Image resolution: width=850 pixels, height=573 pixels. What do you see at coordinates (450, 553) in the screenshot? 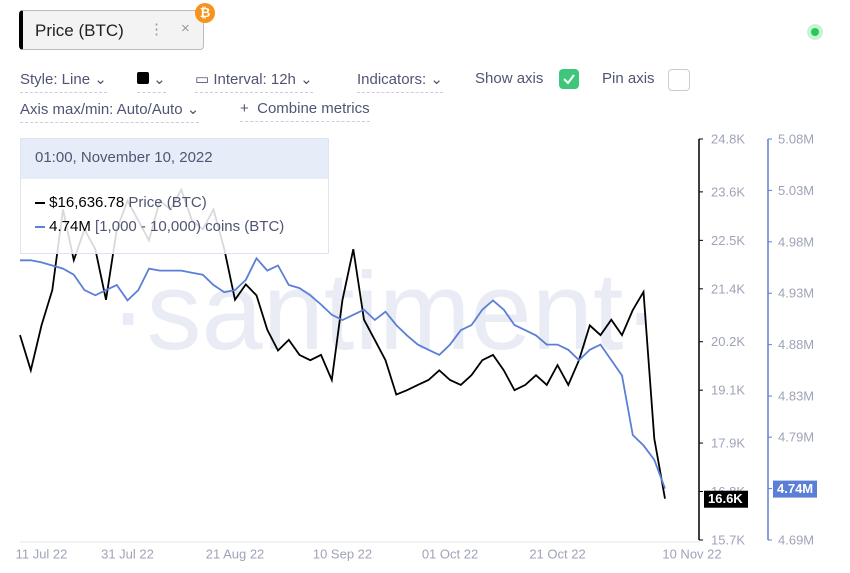
I see `x-tick-label: 01 Oct 22` at bounding box center [450, 553].